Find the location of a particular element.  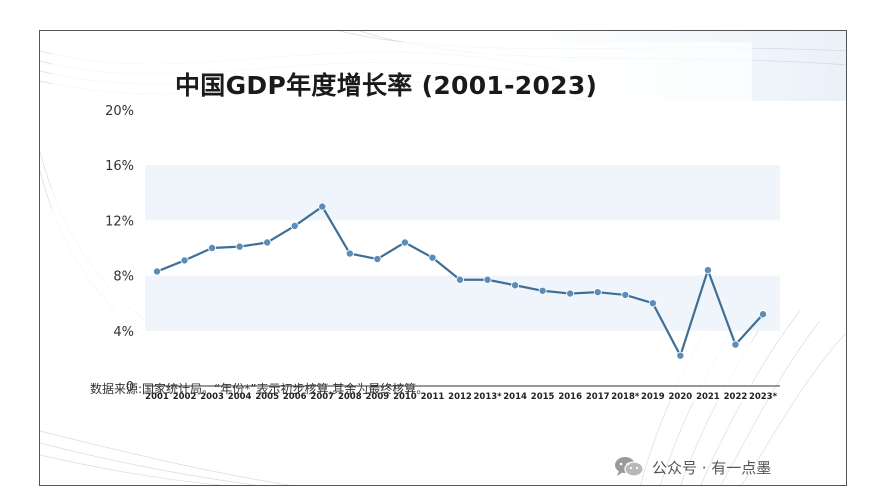

x-tick-label: 2019 is located at coordinates (653, 397).